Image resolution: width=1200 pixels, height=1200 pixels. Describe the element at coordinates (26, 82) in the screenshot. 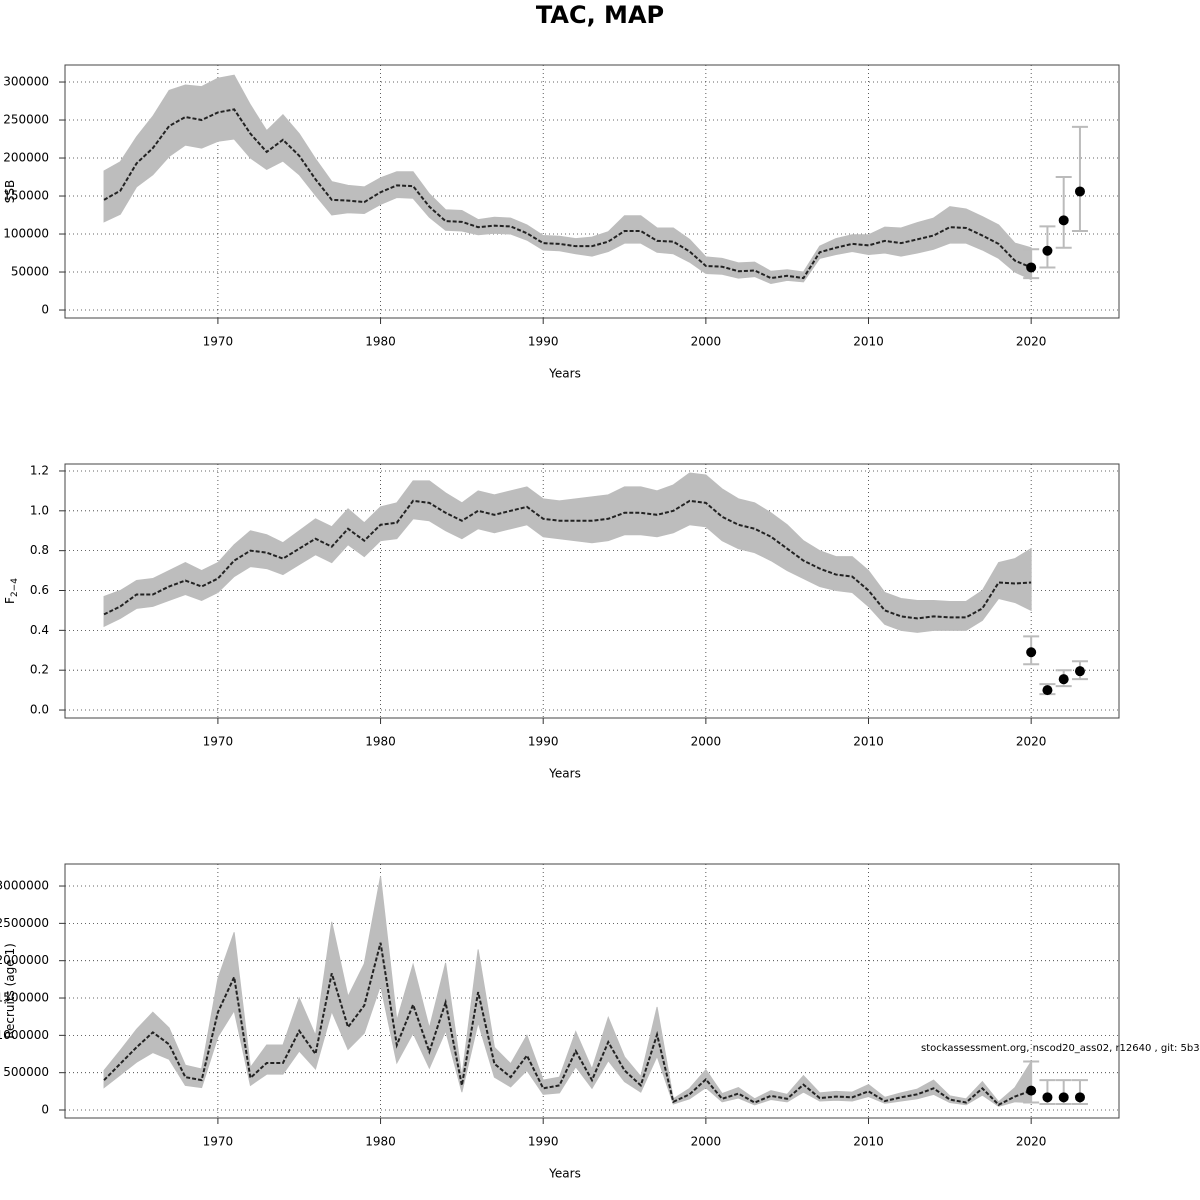

I see `y-tick-label: 300000` at that location.